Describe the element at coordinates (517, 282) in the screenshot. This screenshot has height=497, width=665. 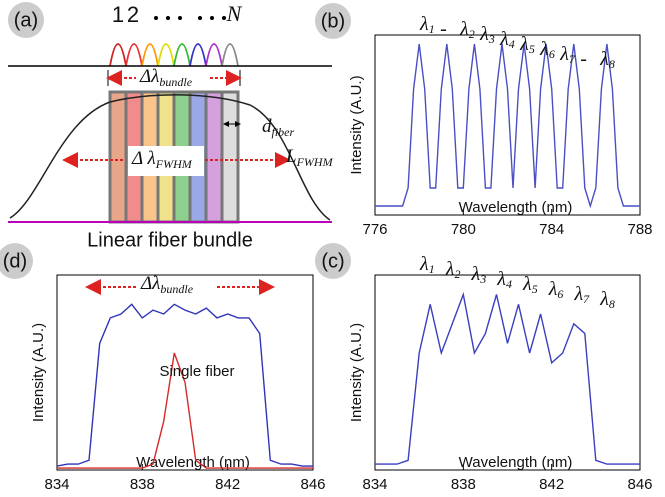
I see `peak-labels: λ1 λ2 λ3 λ4 λ5 λ6 λ7 λ8` at that location.